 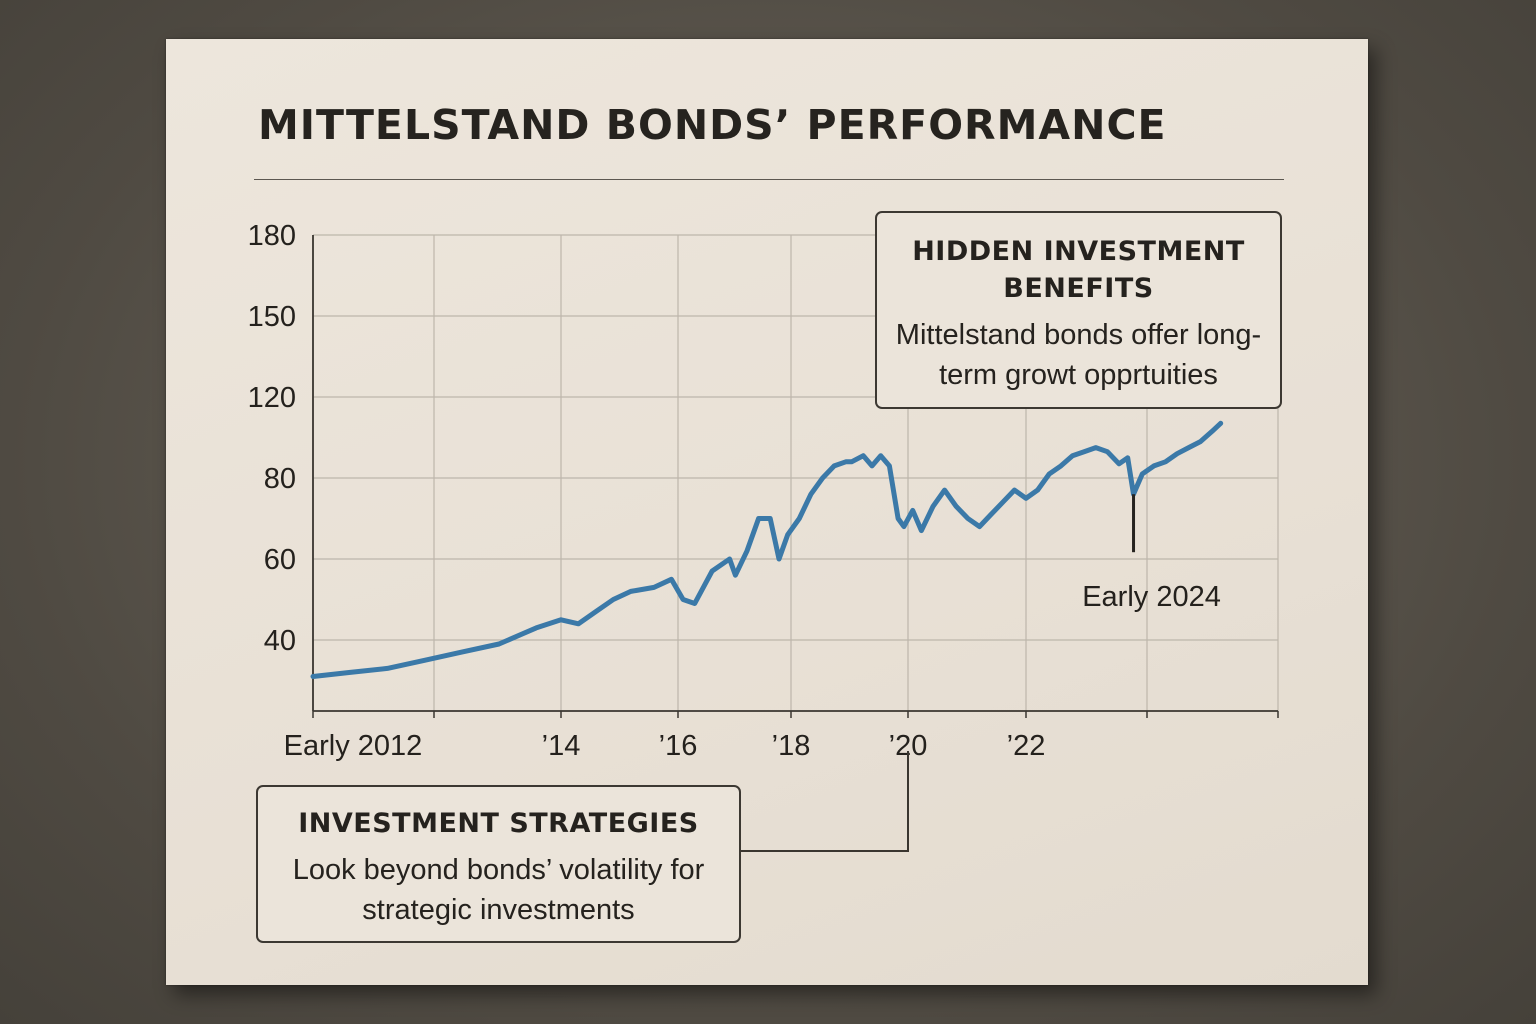 I want to click on chart-title: MITTELSTAND BONDS’ PERFORMANCE, so click(x=712, y=125).